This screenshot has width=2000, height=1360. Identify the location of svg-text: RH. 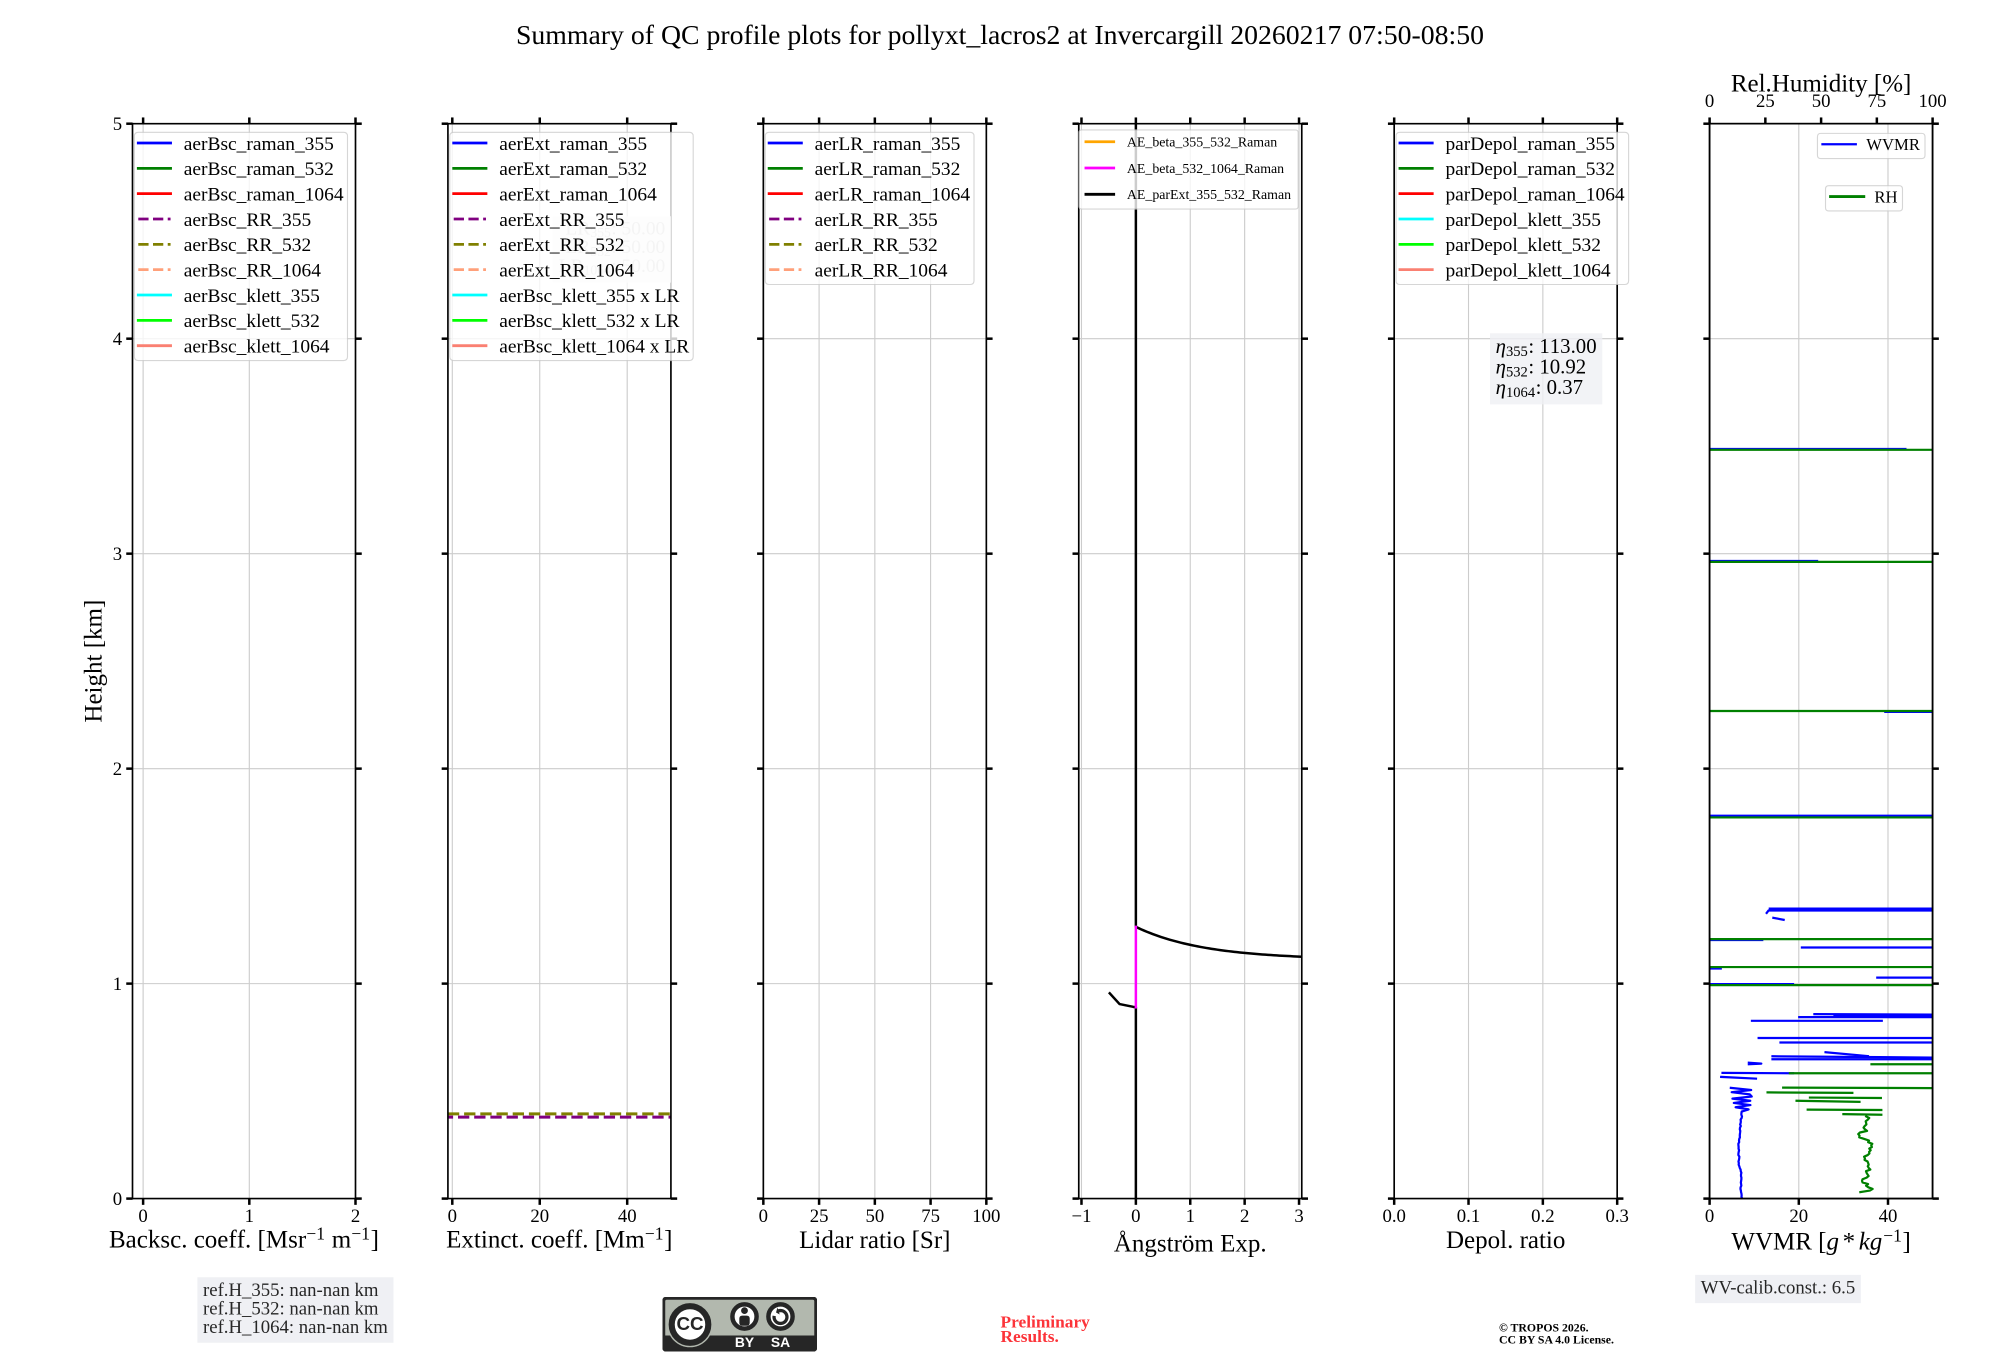
(1885, 196).